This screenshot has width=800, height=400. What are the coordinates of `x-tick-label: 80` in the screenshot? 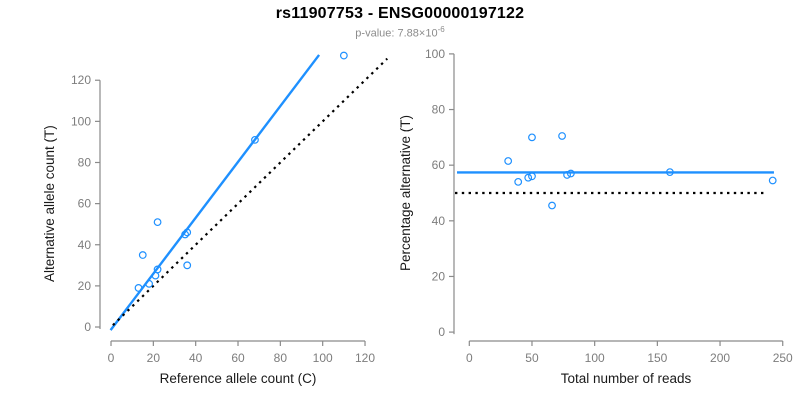 It's located at (281, 358).